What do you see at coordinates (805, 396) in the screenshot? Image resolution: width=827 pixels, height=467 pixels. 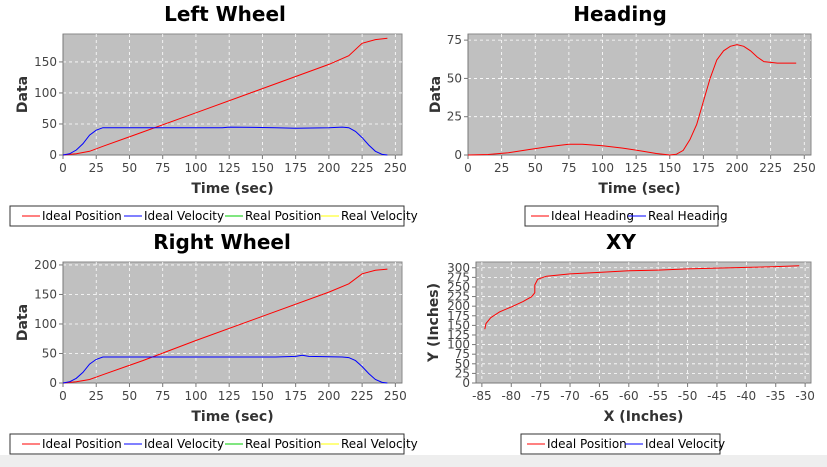 I see `x-tick-label: -30` at bounding box center [805, 396].